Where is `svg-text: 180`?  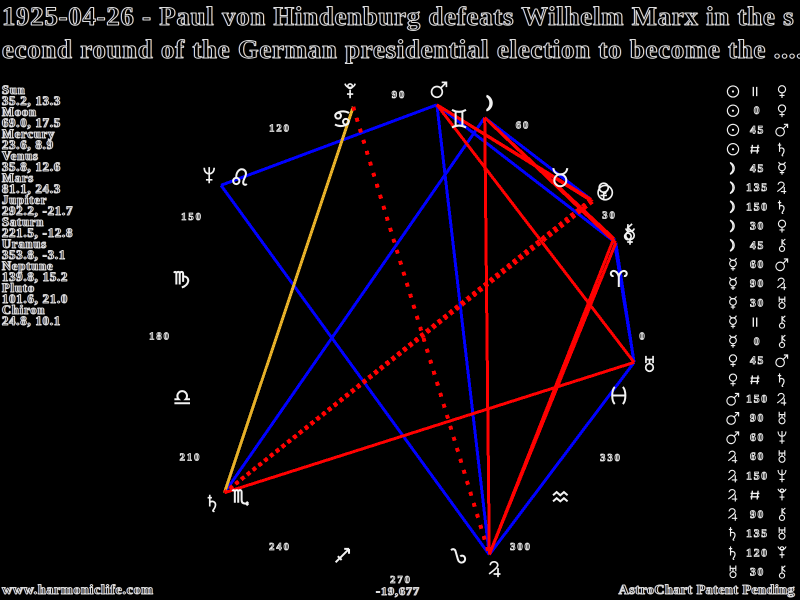 svg-text: 180 is located at coordinates (160, 337).